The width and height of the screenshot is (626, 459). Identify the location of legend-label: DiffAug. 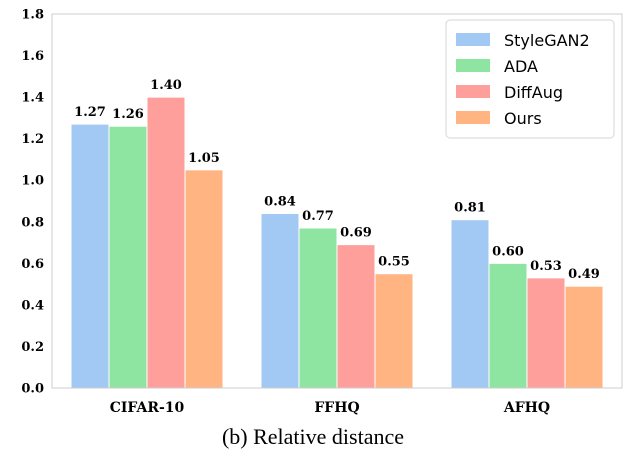
(533, 92).